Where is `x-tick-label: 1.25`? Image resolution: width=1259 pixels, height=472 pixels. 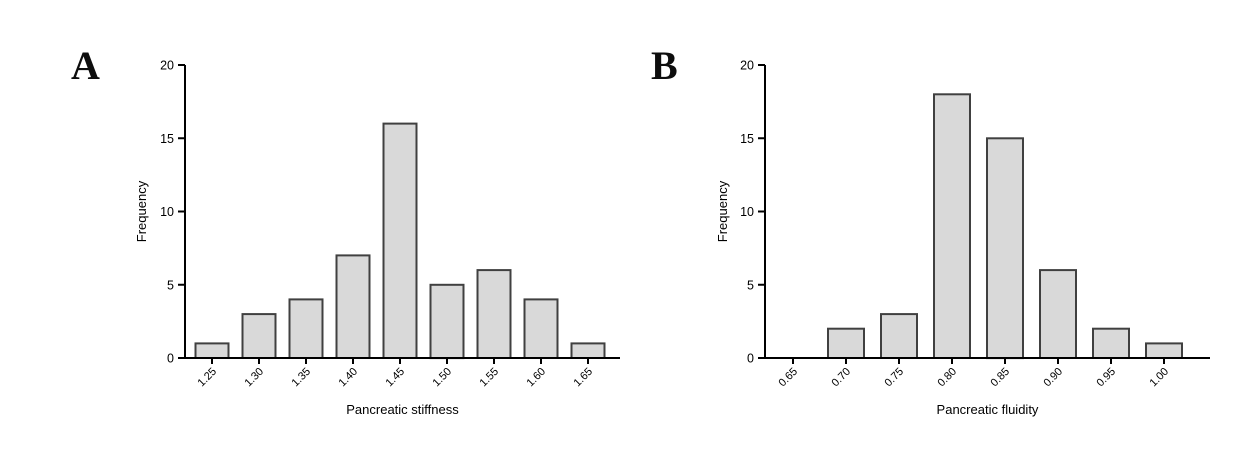
x-tick-label: 1.25 is located at coordinates (207, 378).